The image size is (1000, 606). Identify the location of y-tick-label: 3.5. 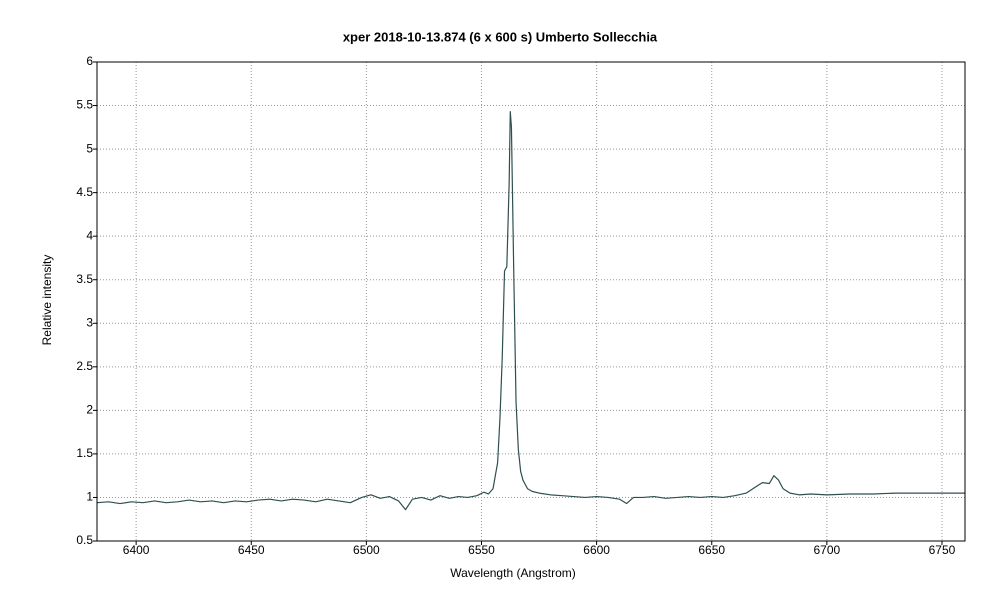
(84, 279).